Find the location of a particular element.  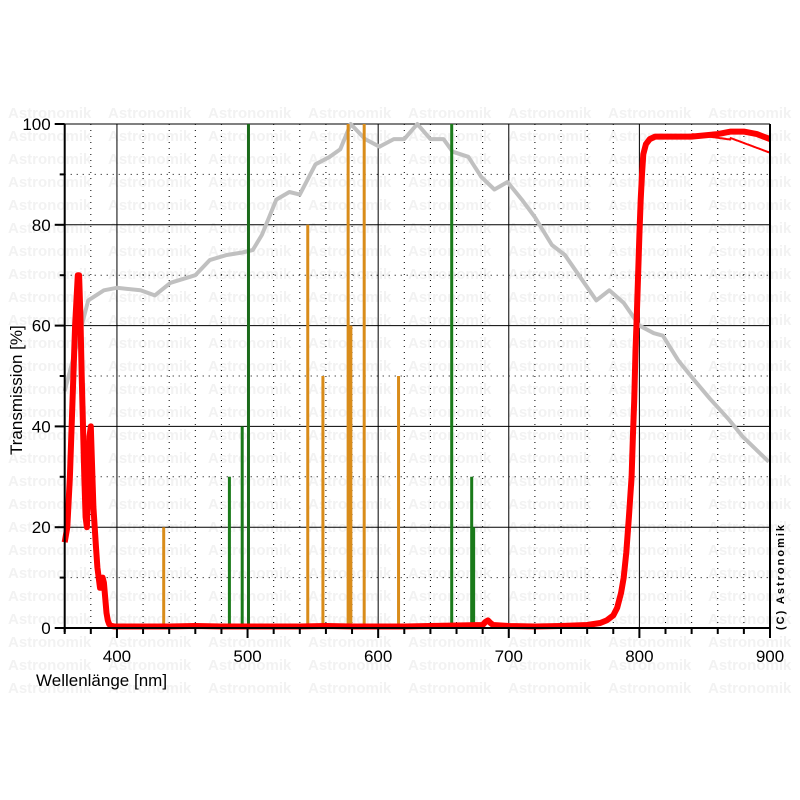

x-tick-label: 700 is located at coordinates (509, 656).